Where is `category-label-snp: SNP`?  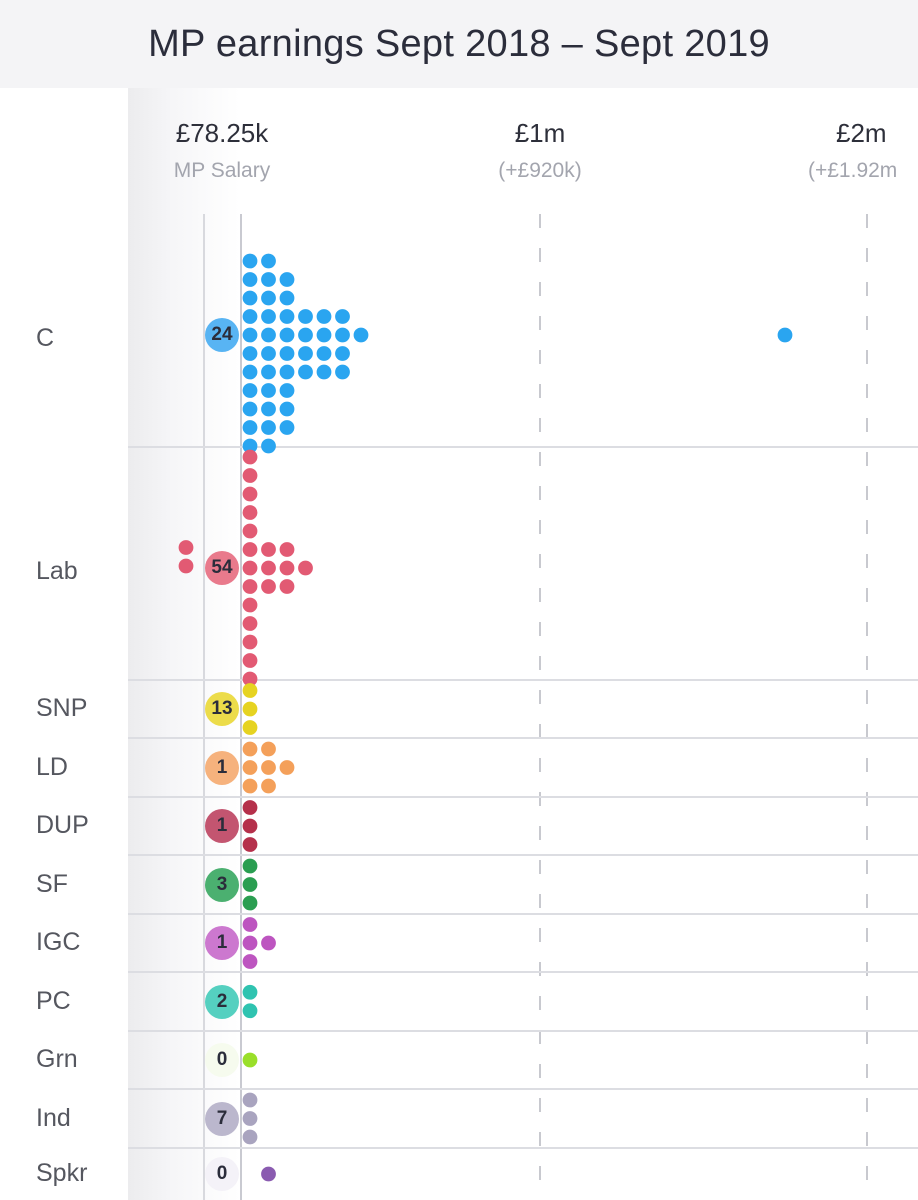 category-label-snp: SNP is located at coordinates (62, 708).